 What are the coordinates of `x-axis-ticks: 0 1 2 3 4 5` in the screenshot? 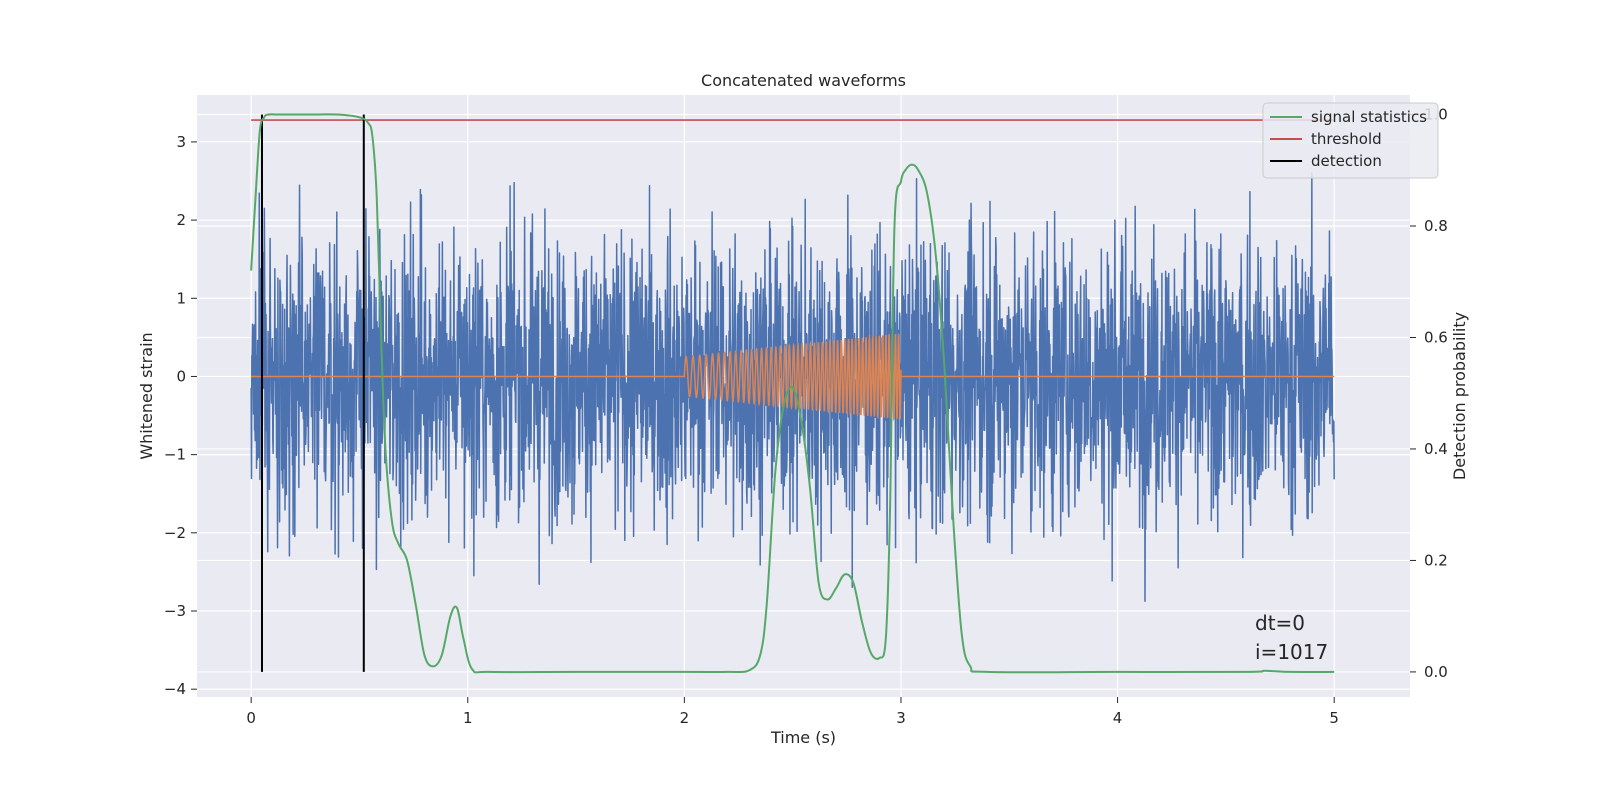 It's located at (792, 712).